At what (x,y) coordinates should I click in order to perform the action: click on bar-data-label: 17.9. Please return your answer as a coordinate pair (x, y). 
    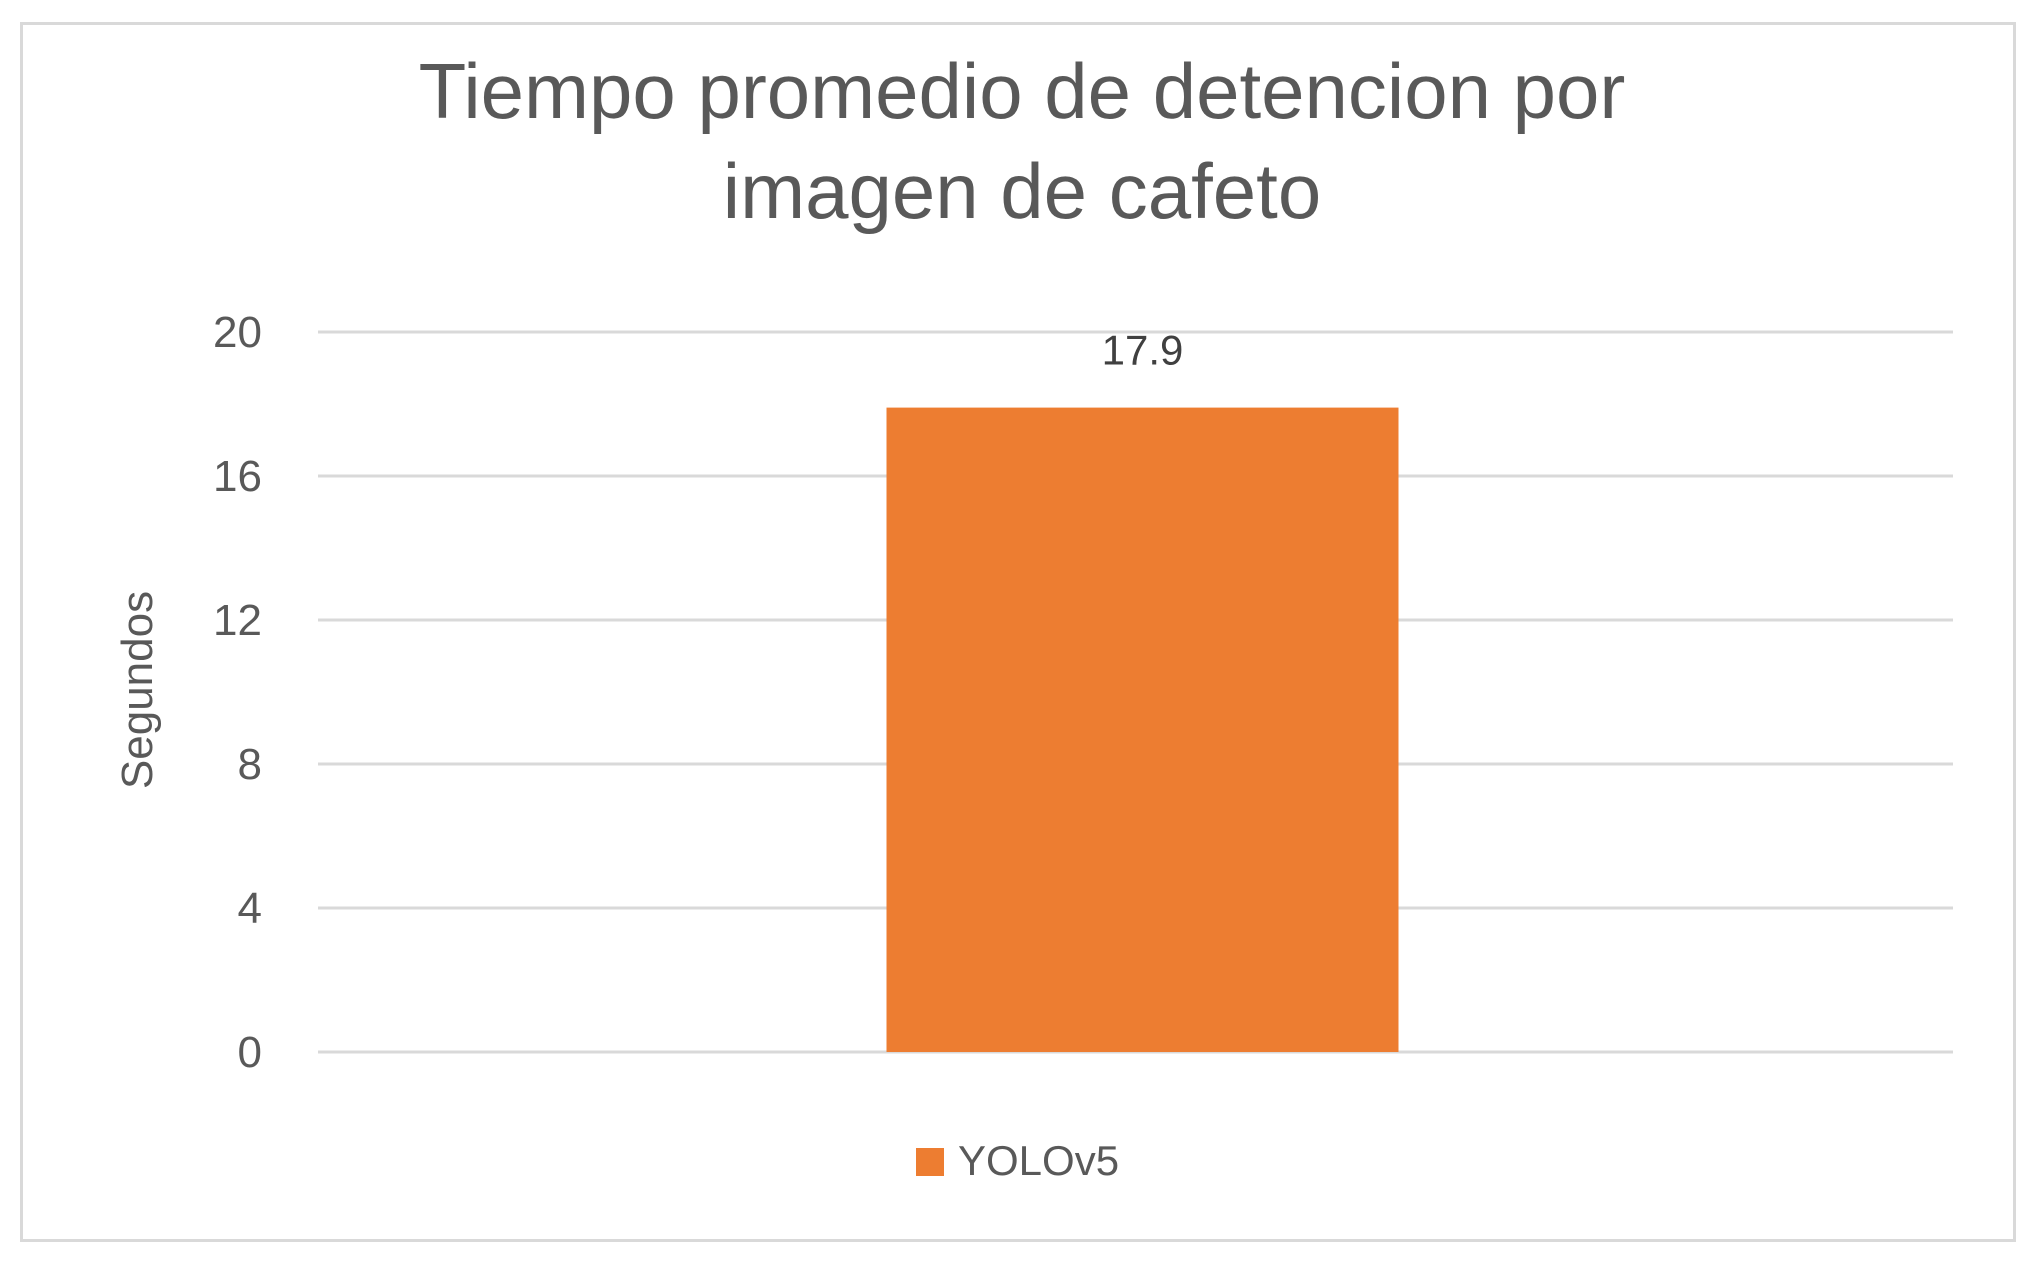
    Looking at the image, I should click on (1143, 350).